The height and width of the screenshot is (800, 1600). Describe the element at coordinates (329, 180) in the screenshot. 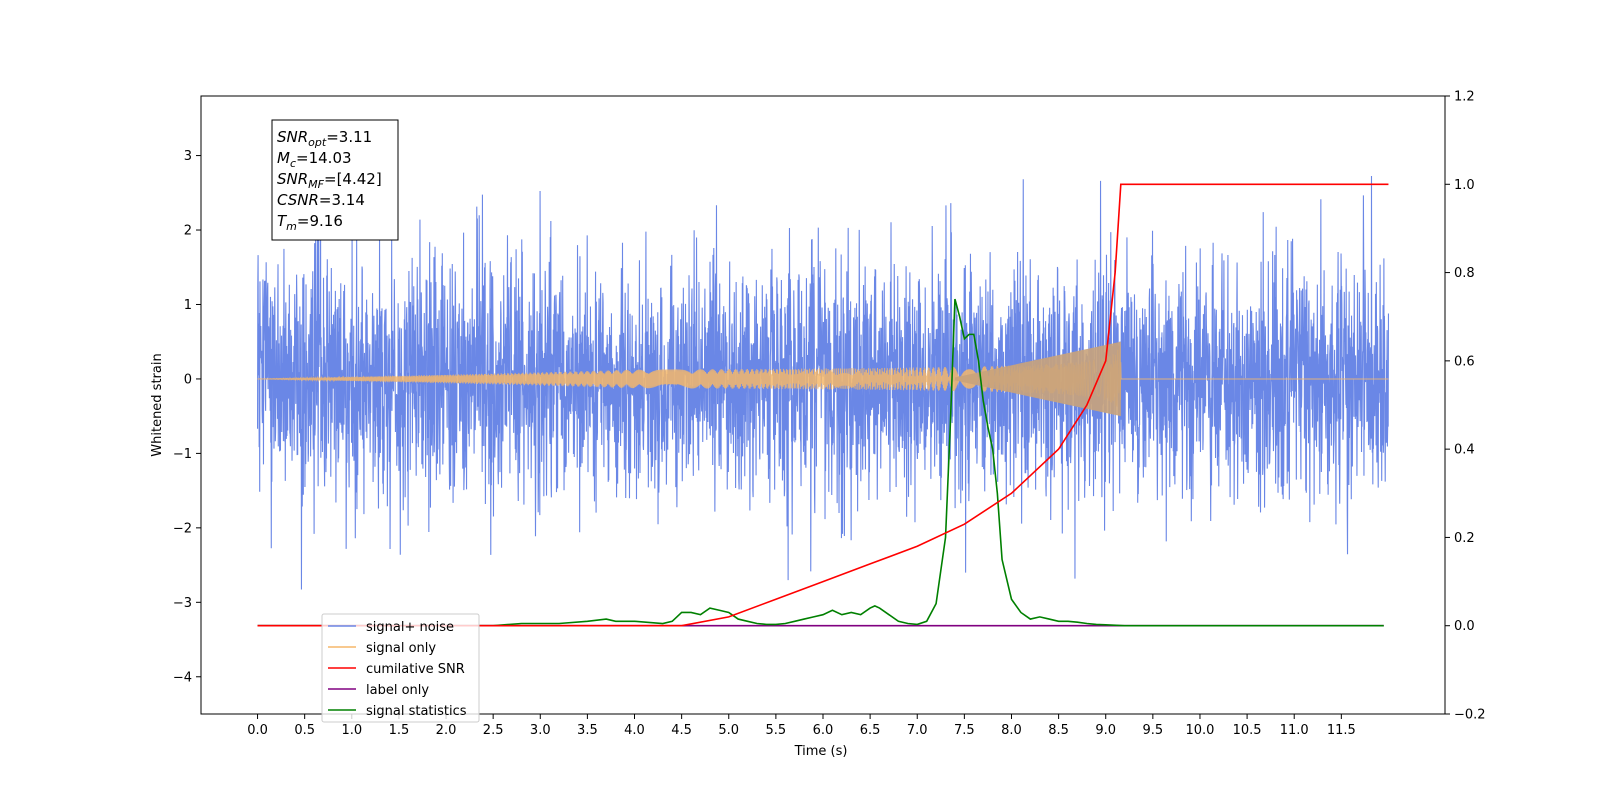

I see `annotation-line: SNRMF=[4.42]` at that location.